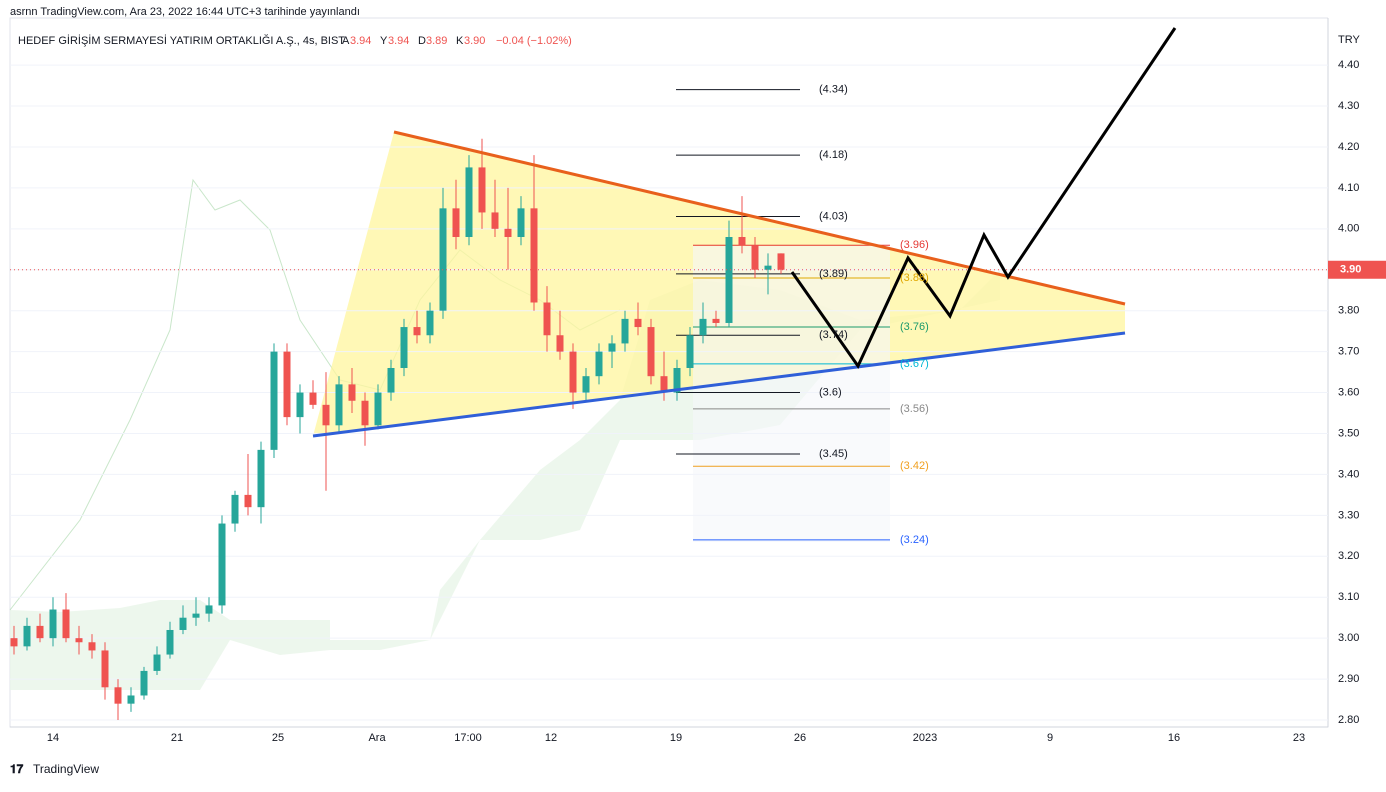  What do you see at coordinates (551, 738) in the screenshot?
I see `x-tick-label: 12` at bounding box center [551, 738].